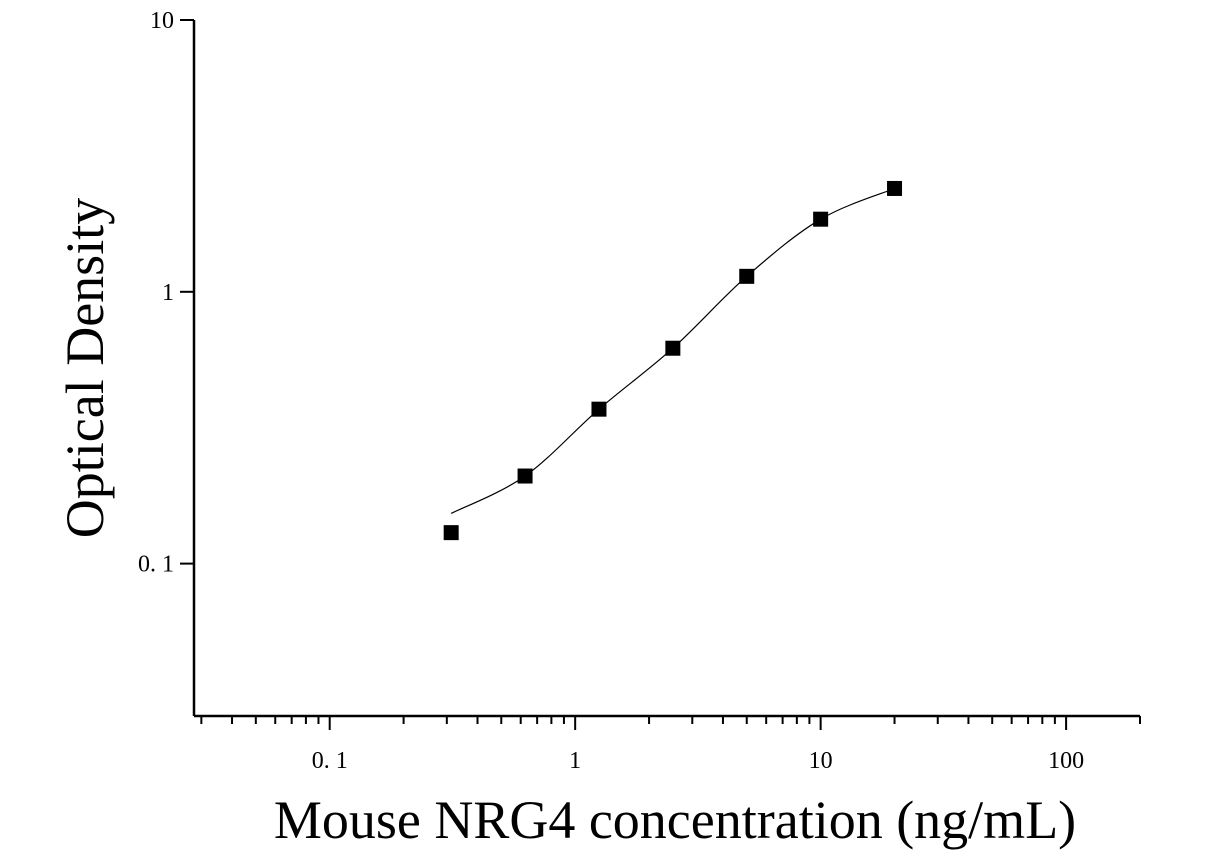 The width and height of the screenshot is (1210, 864). What do you see at coordinates (85, 368) in the screenshot?
I see `y-axis-title: Optical Density` at bounding box center [85, 368].